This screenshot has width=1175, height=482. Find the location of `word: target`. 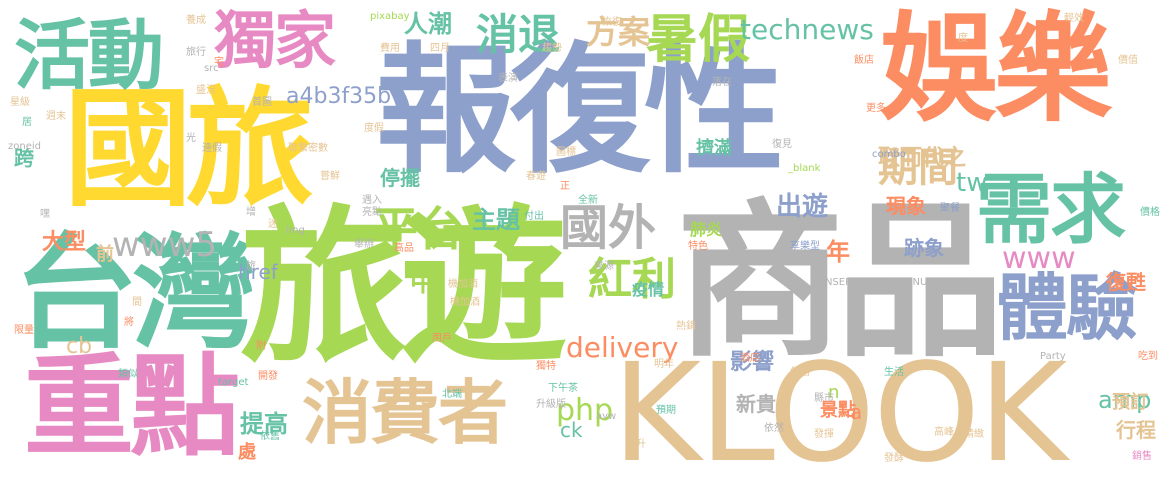

word: target is located at coordinates (233, 382).